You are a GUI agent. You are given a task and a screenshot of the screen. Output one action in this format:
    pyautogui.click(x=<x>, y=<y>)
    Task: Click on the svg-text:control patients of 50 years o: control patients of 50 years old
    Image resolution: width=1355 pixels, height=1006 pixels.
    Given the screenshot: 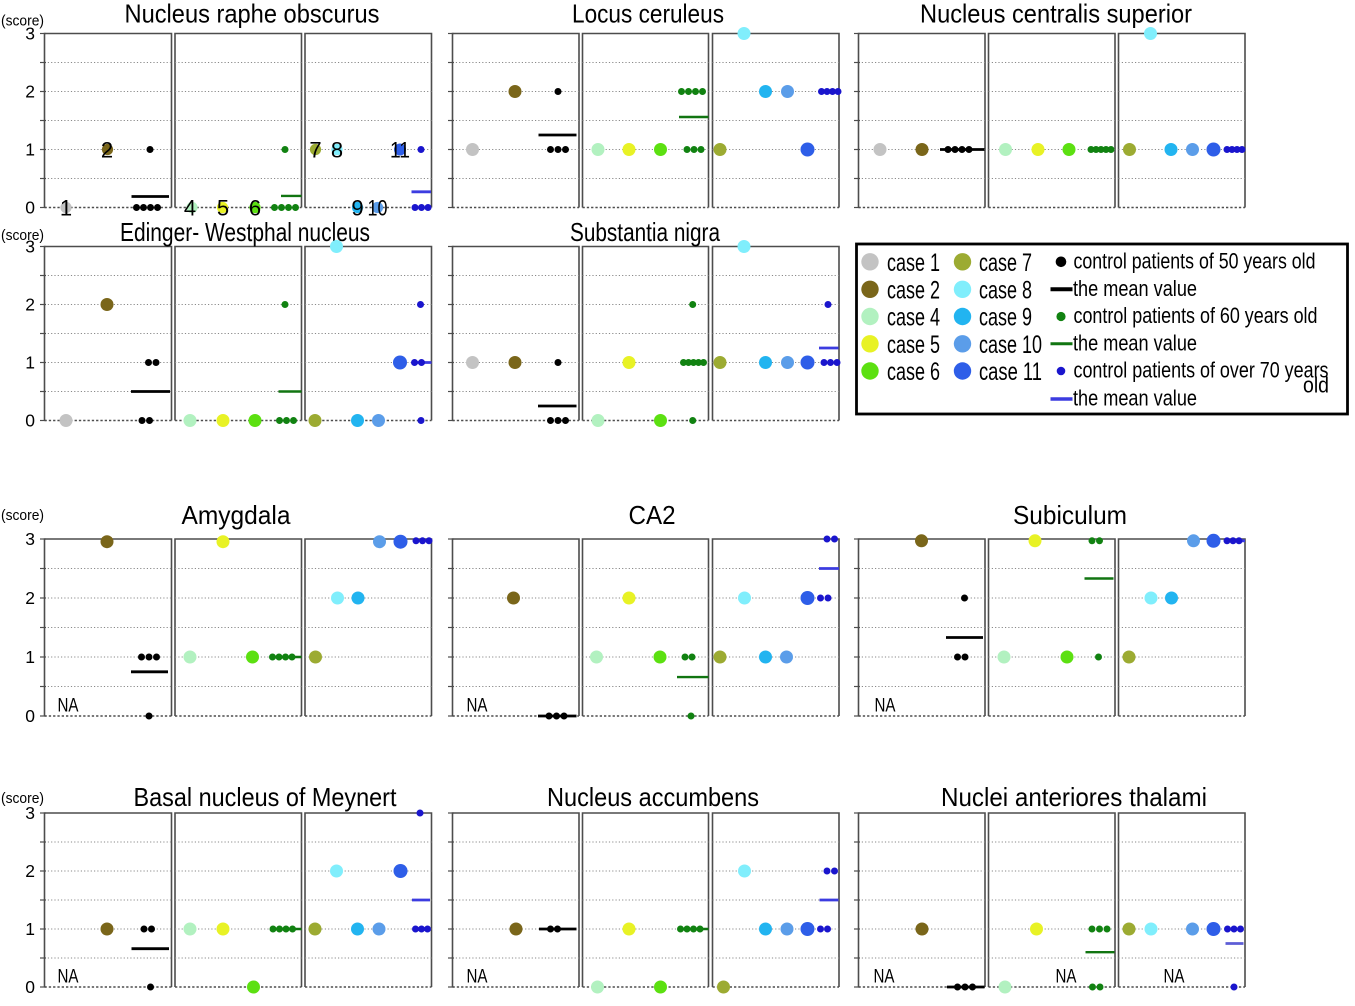 What is the action you would take?
    pyautogui.click(x=1195, y=260)
    